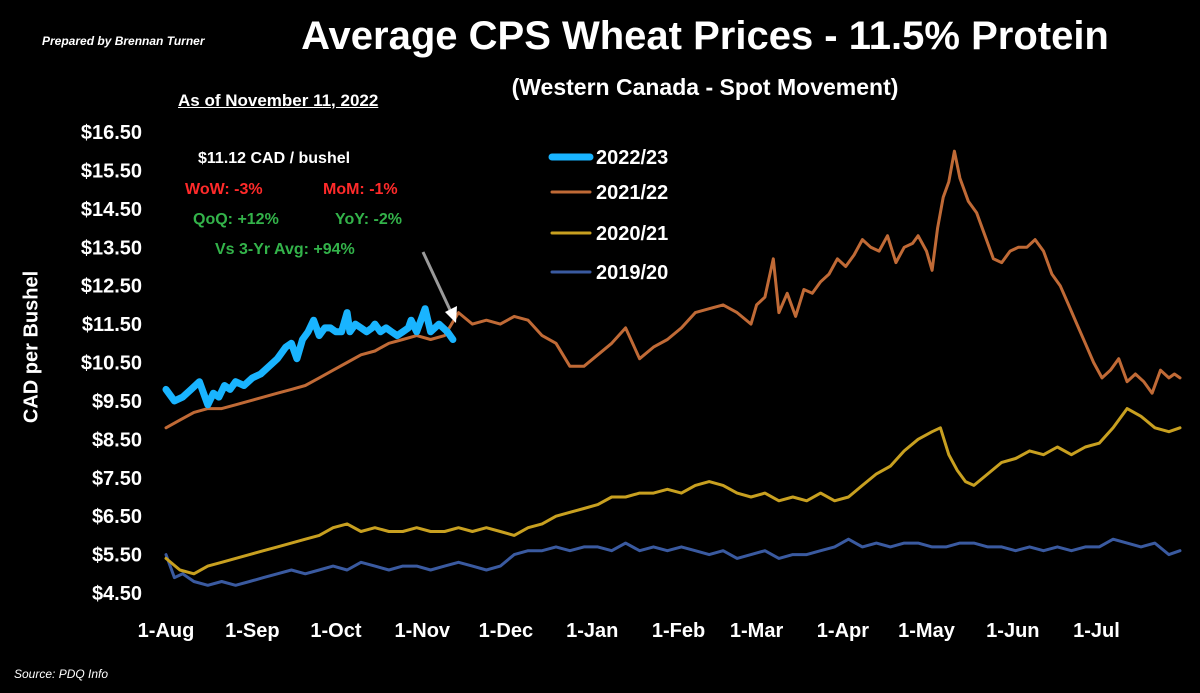  I want to click on y-tick-label: $4.50, so click(117, 594).